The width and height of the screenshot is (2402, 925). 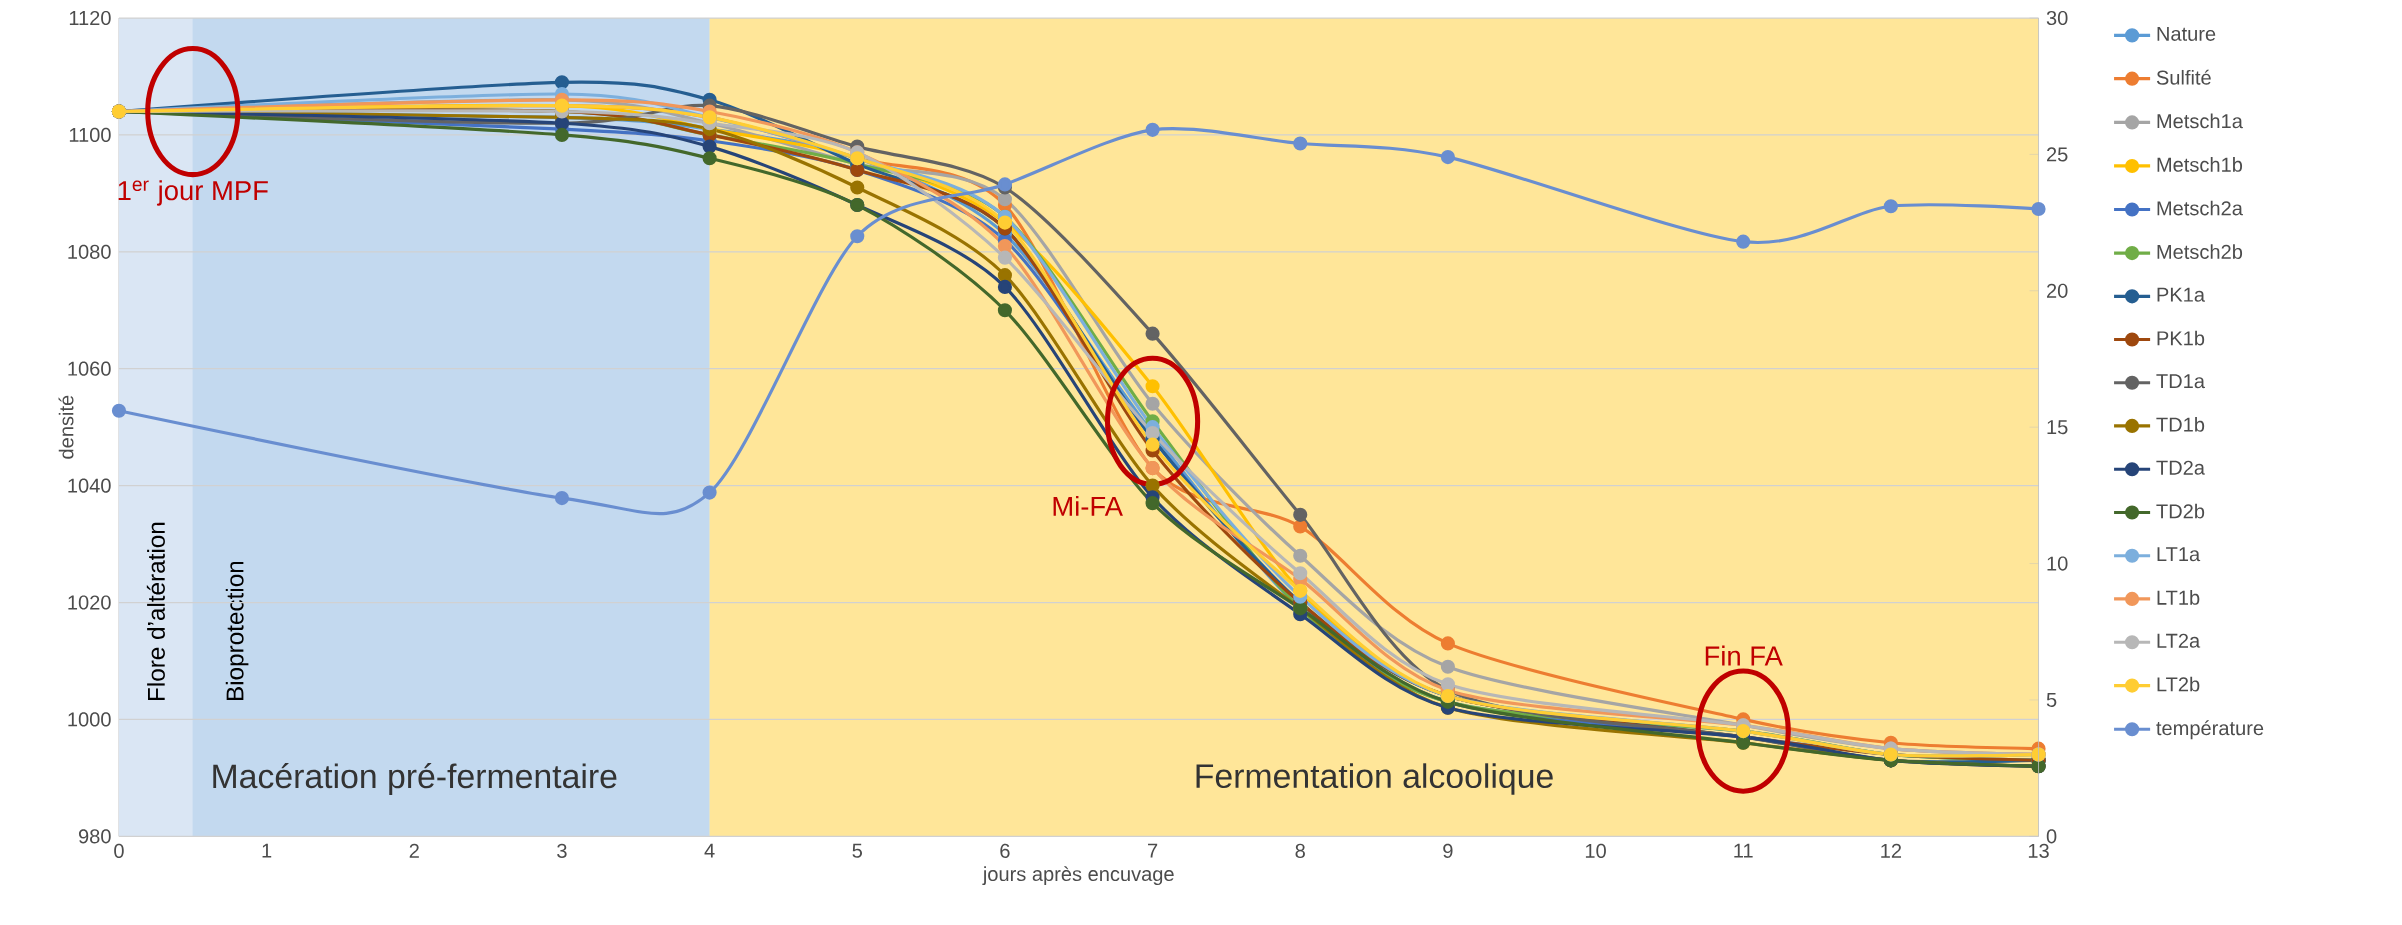 What do you see at coordinates (2057, 18) in the screenshot?
I see `y2-tick-label: 30` at bounding box center [2057, 18].